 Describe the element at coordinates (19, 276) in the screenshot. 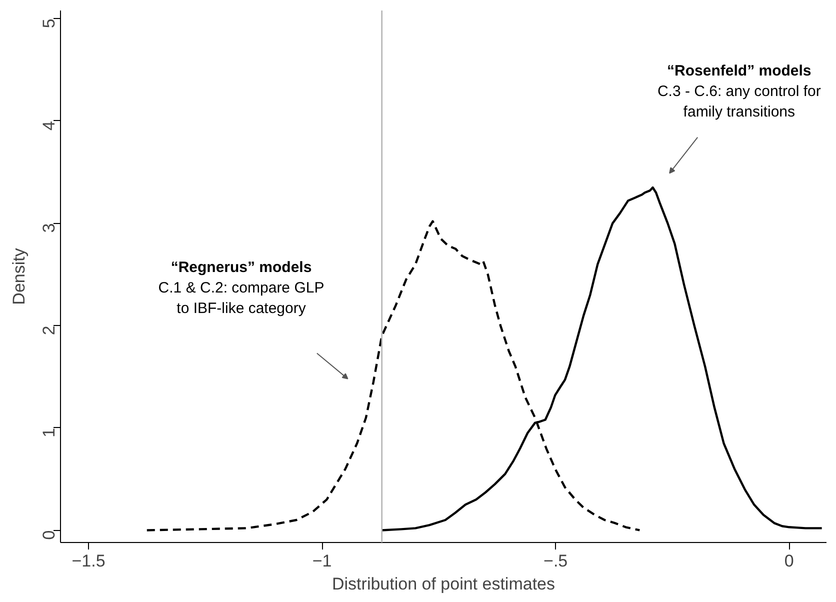

I see `y-axis-title: Density` at that location.